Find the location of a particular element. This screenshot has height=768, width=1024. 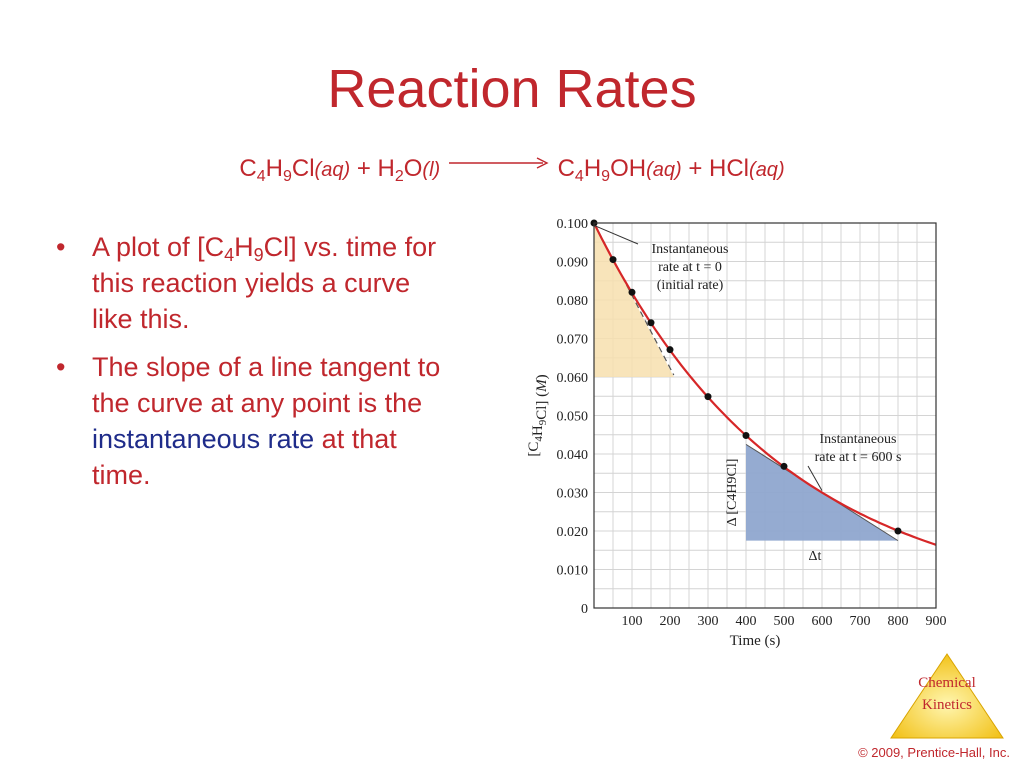

initial-rate-triangle is located at coordinates (634, 300).